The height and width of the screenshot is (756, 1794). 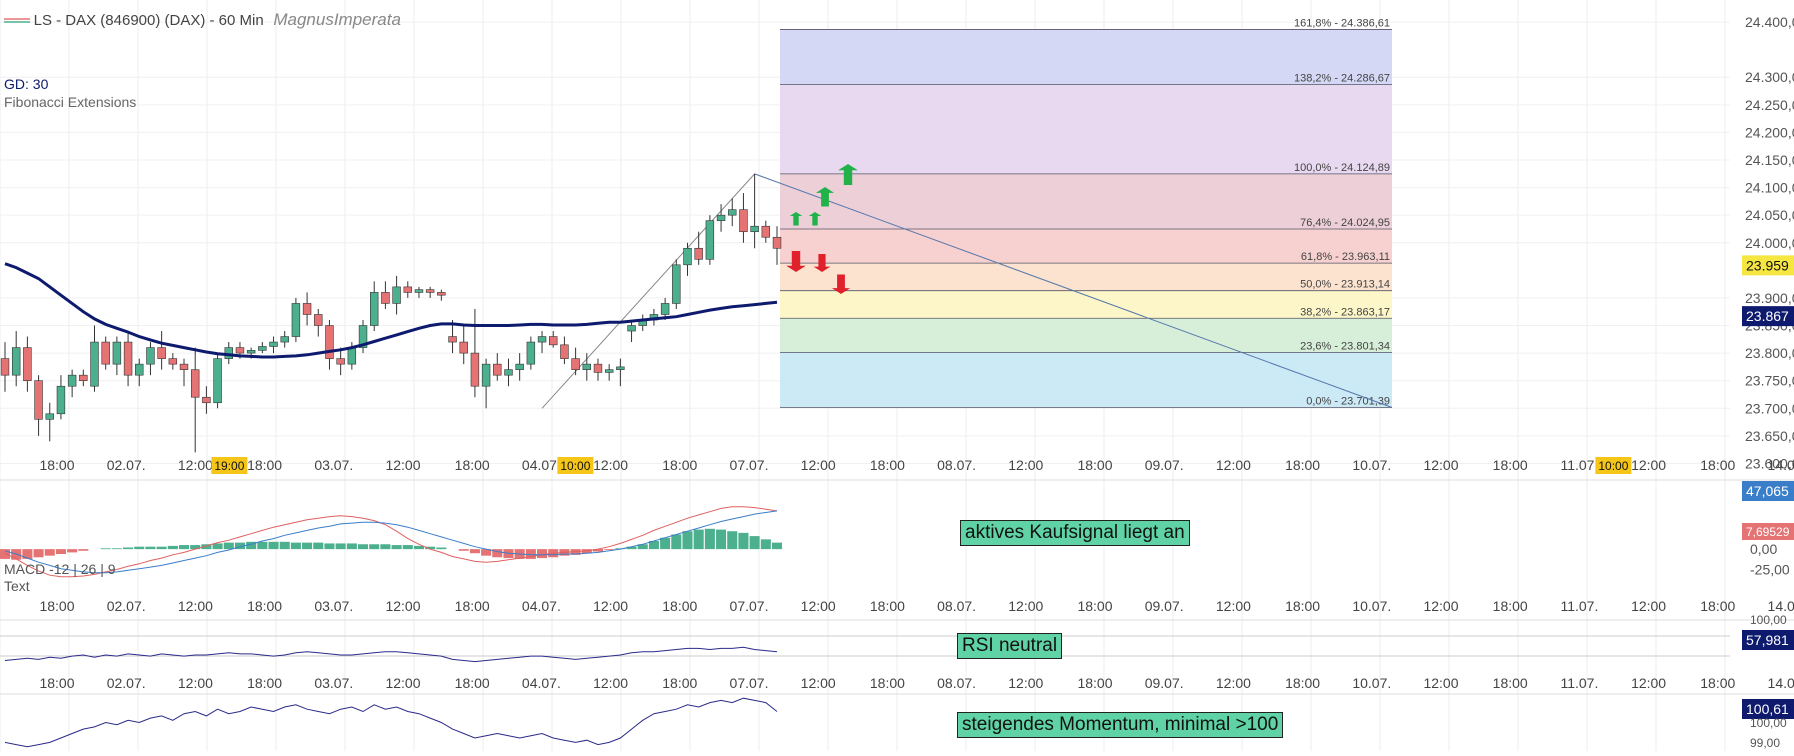 I want to click on momentum-y-tick: 100,00, so click(x=1768, y=723).